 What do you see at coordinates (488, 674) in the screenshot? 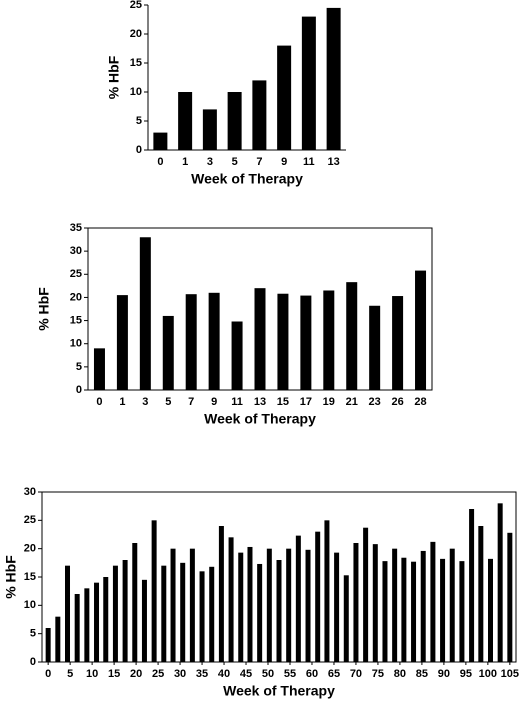
I see `x-tick-label: 100` at bounding box center [488, 674].